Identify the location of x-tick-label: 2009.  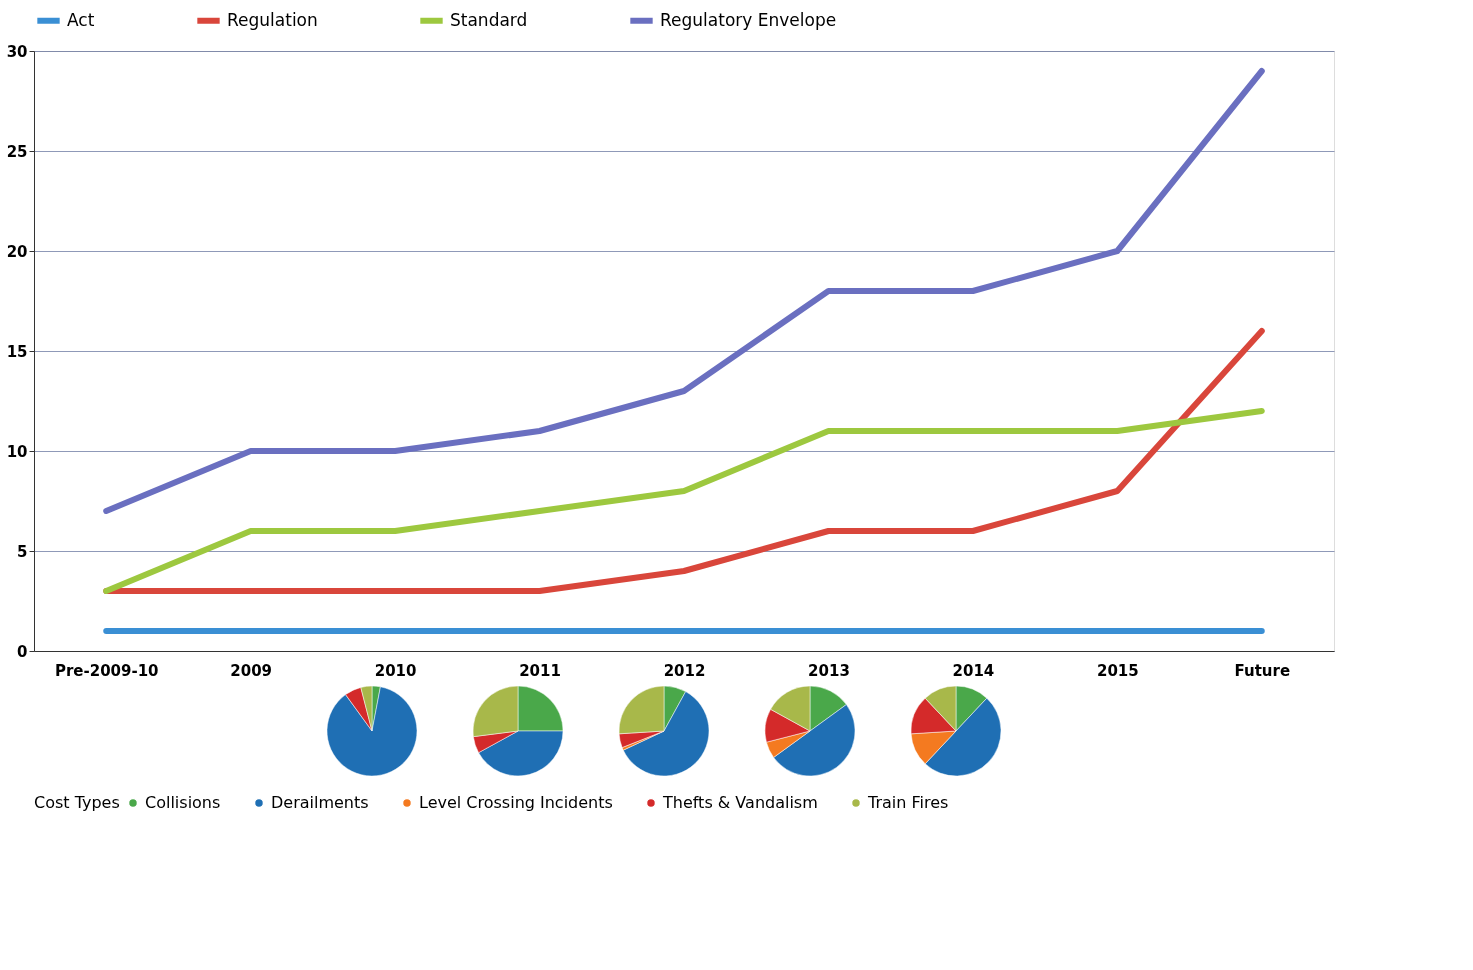
(251, 670).